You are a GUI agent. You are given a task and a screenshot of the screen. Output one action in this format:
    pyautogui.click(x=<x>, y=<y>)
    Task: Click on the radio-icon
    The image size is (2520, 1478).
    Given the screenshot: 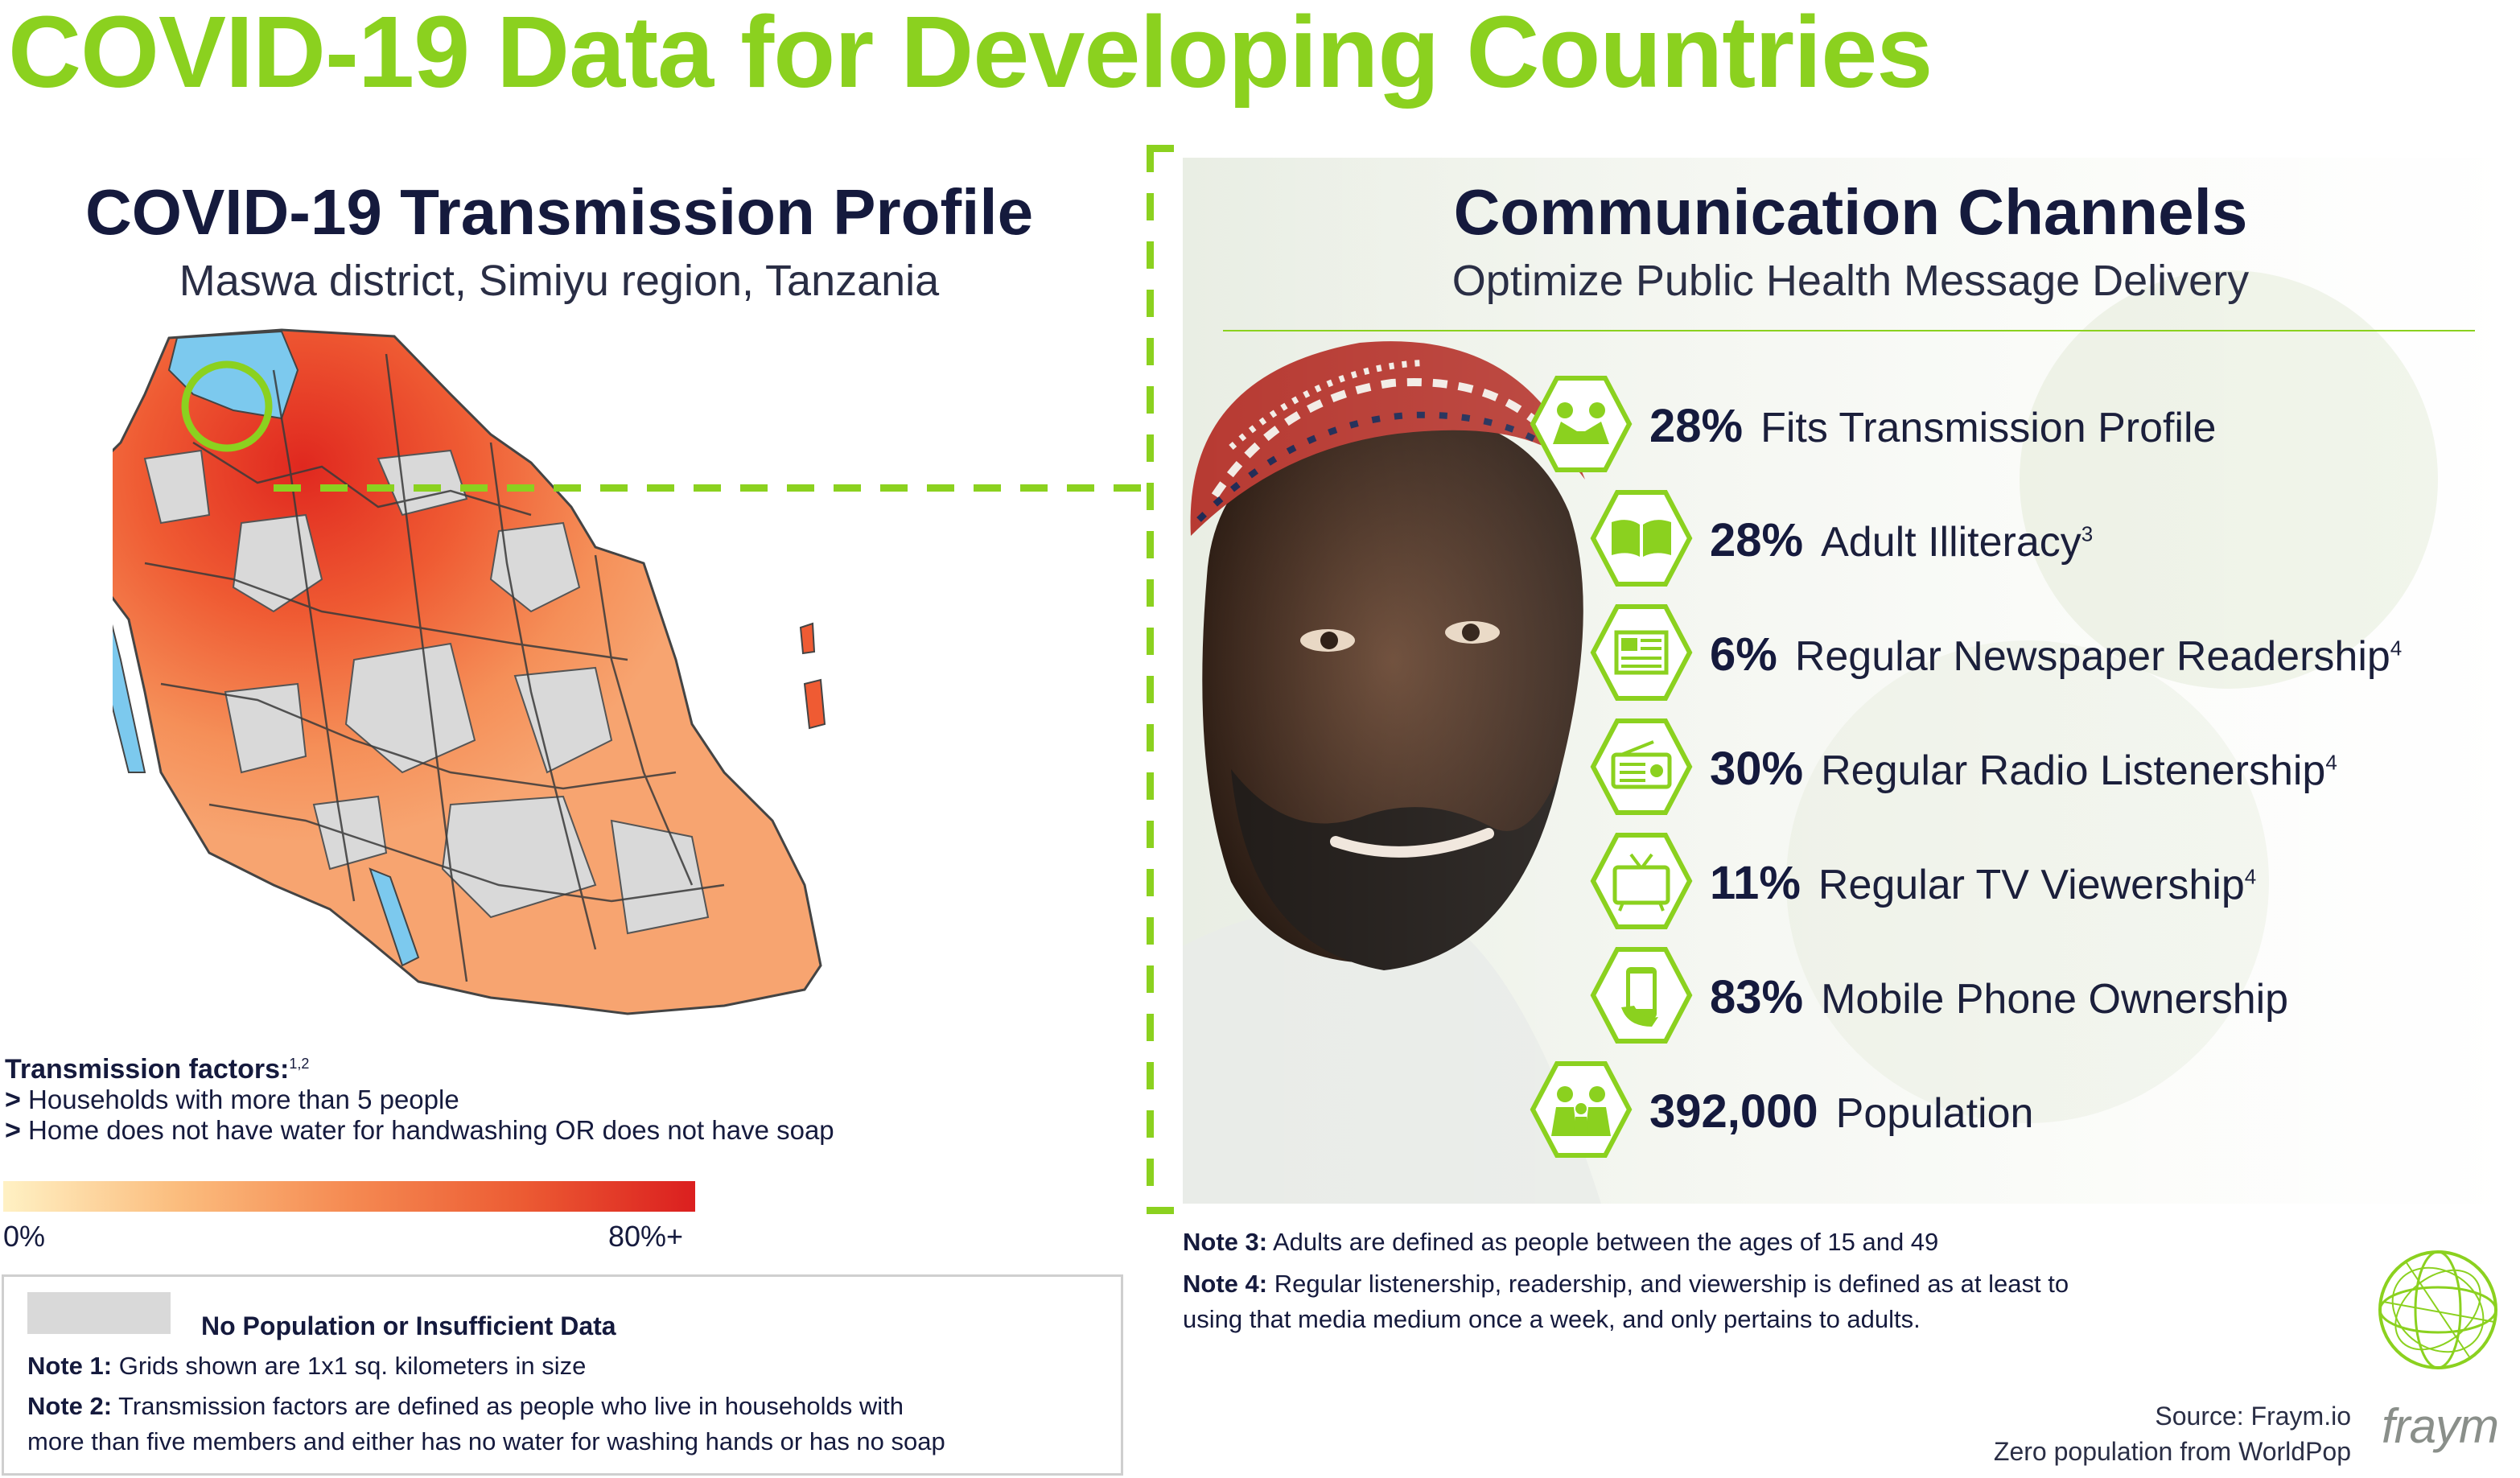 What is the action you would take?
    pyautogui.click(x=1641, y=766)
    